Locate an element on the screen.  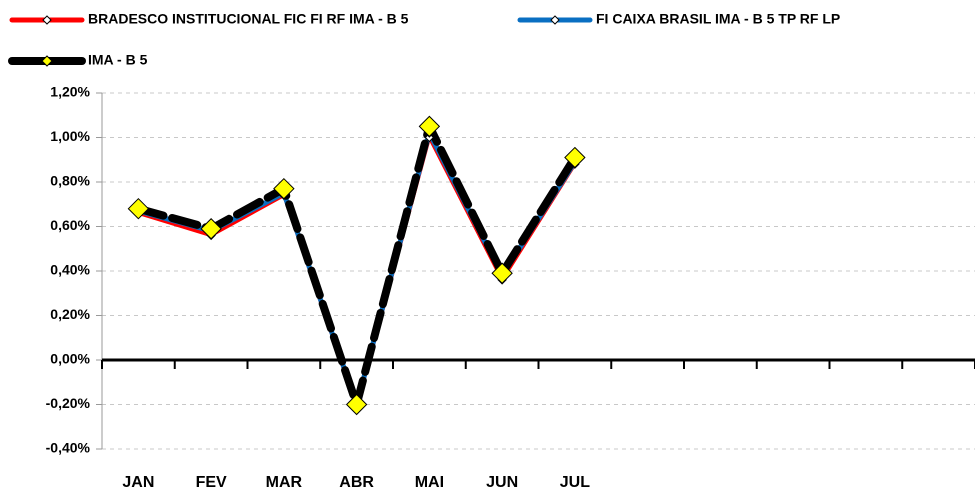
x-tick-label: MAI is located at coordinates (429, 482).